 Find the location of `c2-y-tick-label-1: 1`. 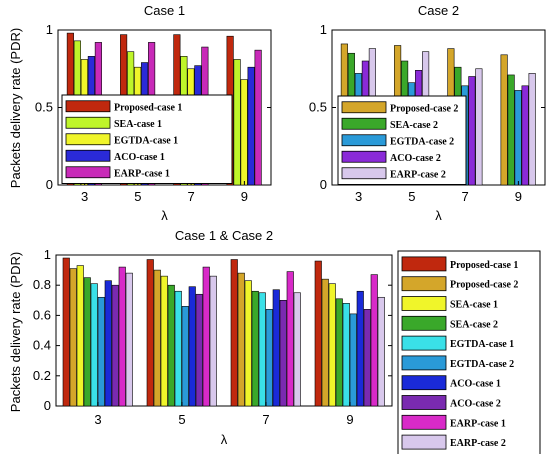

c2-y-tick-label-1: 1 is located at coordinates (323, 29).